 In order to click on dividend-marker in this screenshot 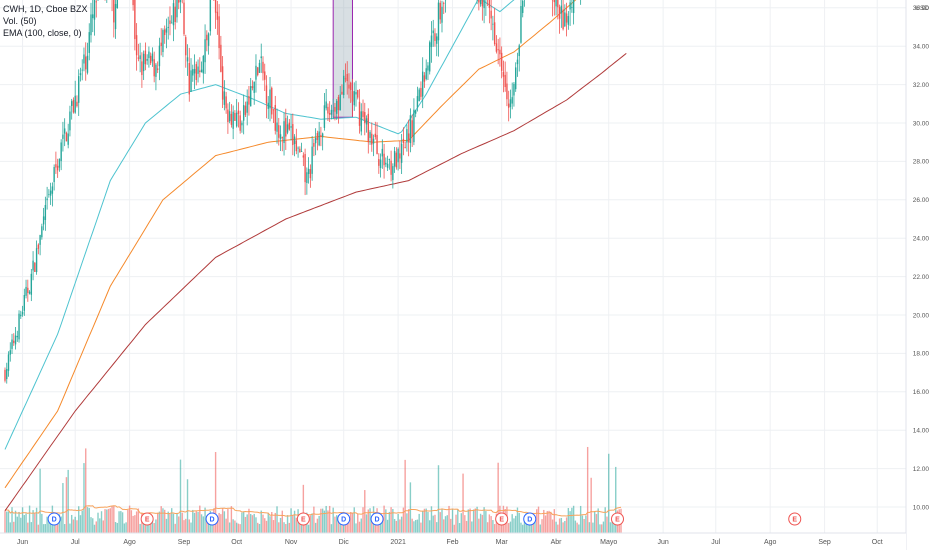, I will do `click(344, 519)`.